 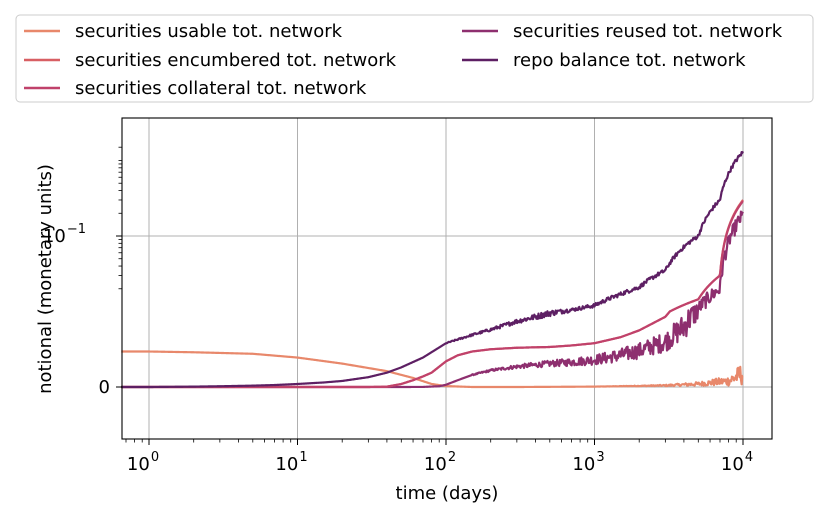 What do you see at coordinates (737, 462) in the screenshot?
I see `x-tick-label: 10⁴` at bounding box center [737, 462].